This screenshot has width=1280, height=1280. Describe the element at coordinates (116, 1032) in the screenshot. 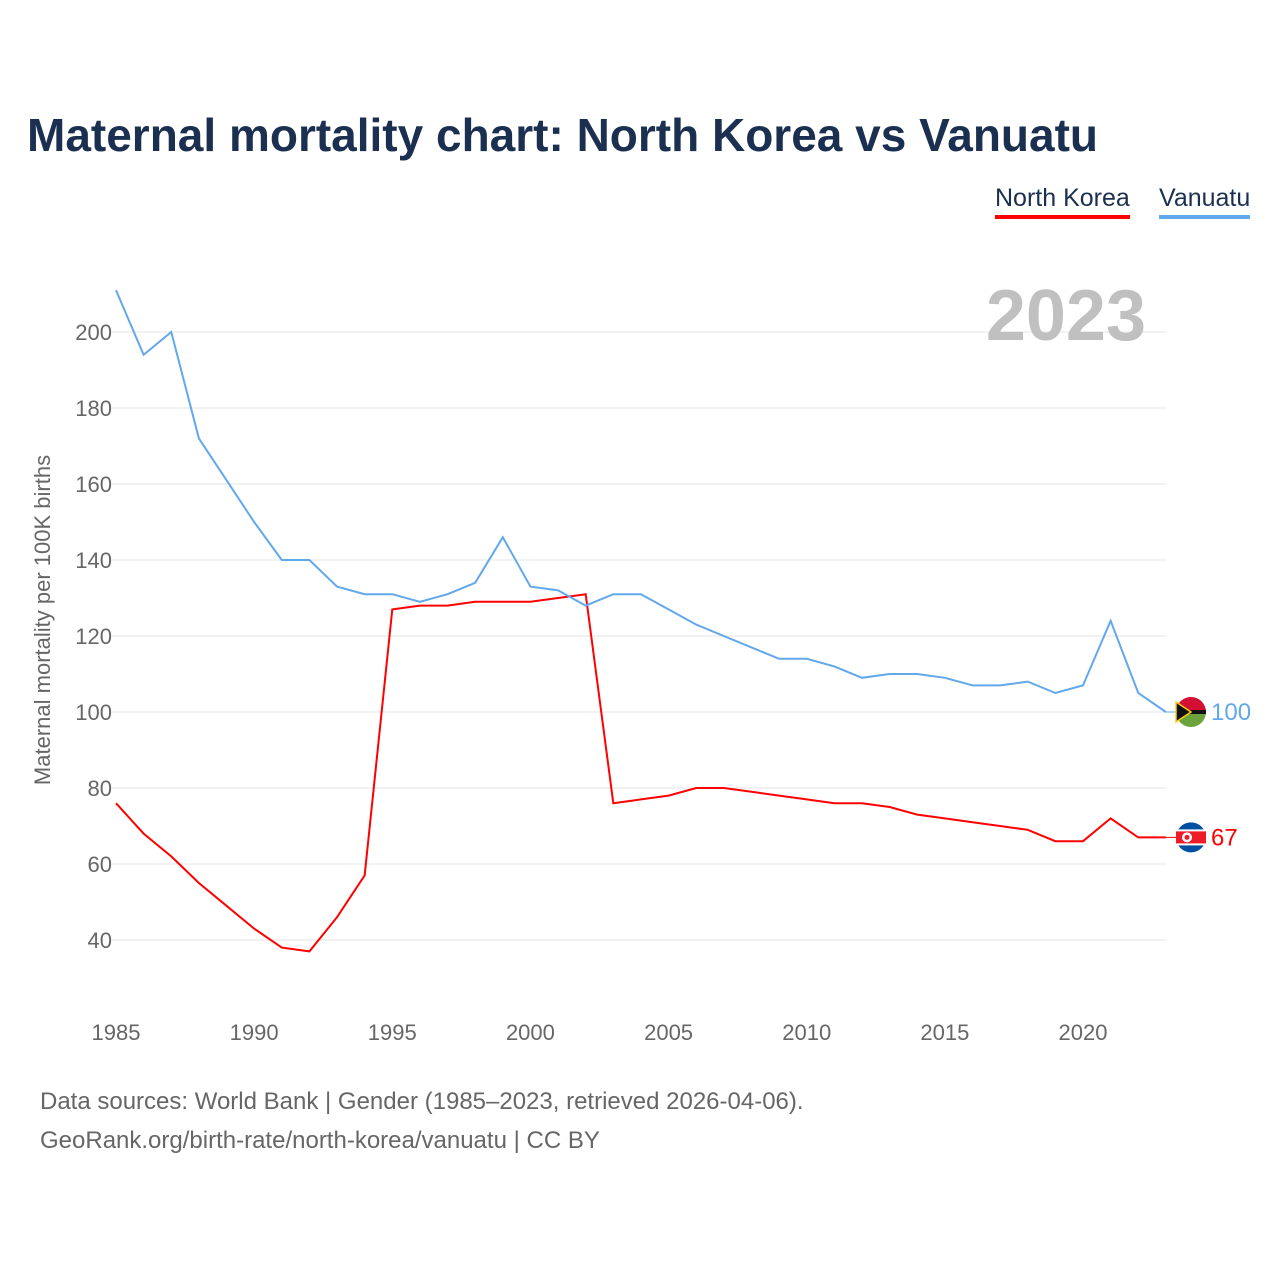

I see `x-tick-label: 1985` at that location.